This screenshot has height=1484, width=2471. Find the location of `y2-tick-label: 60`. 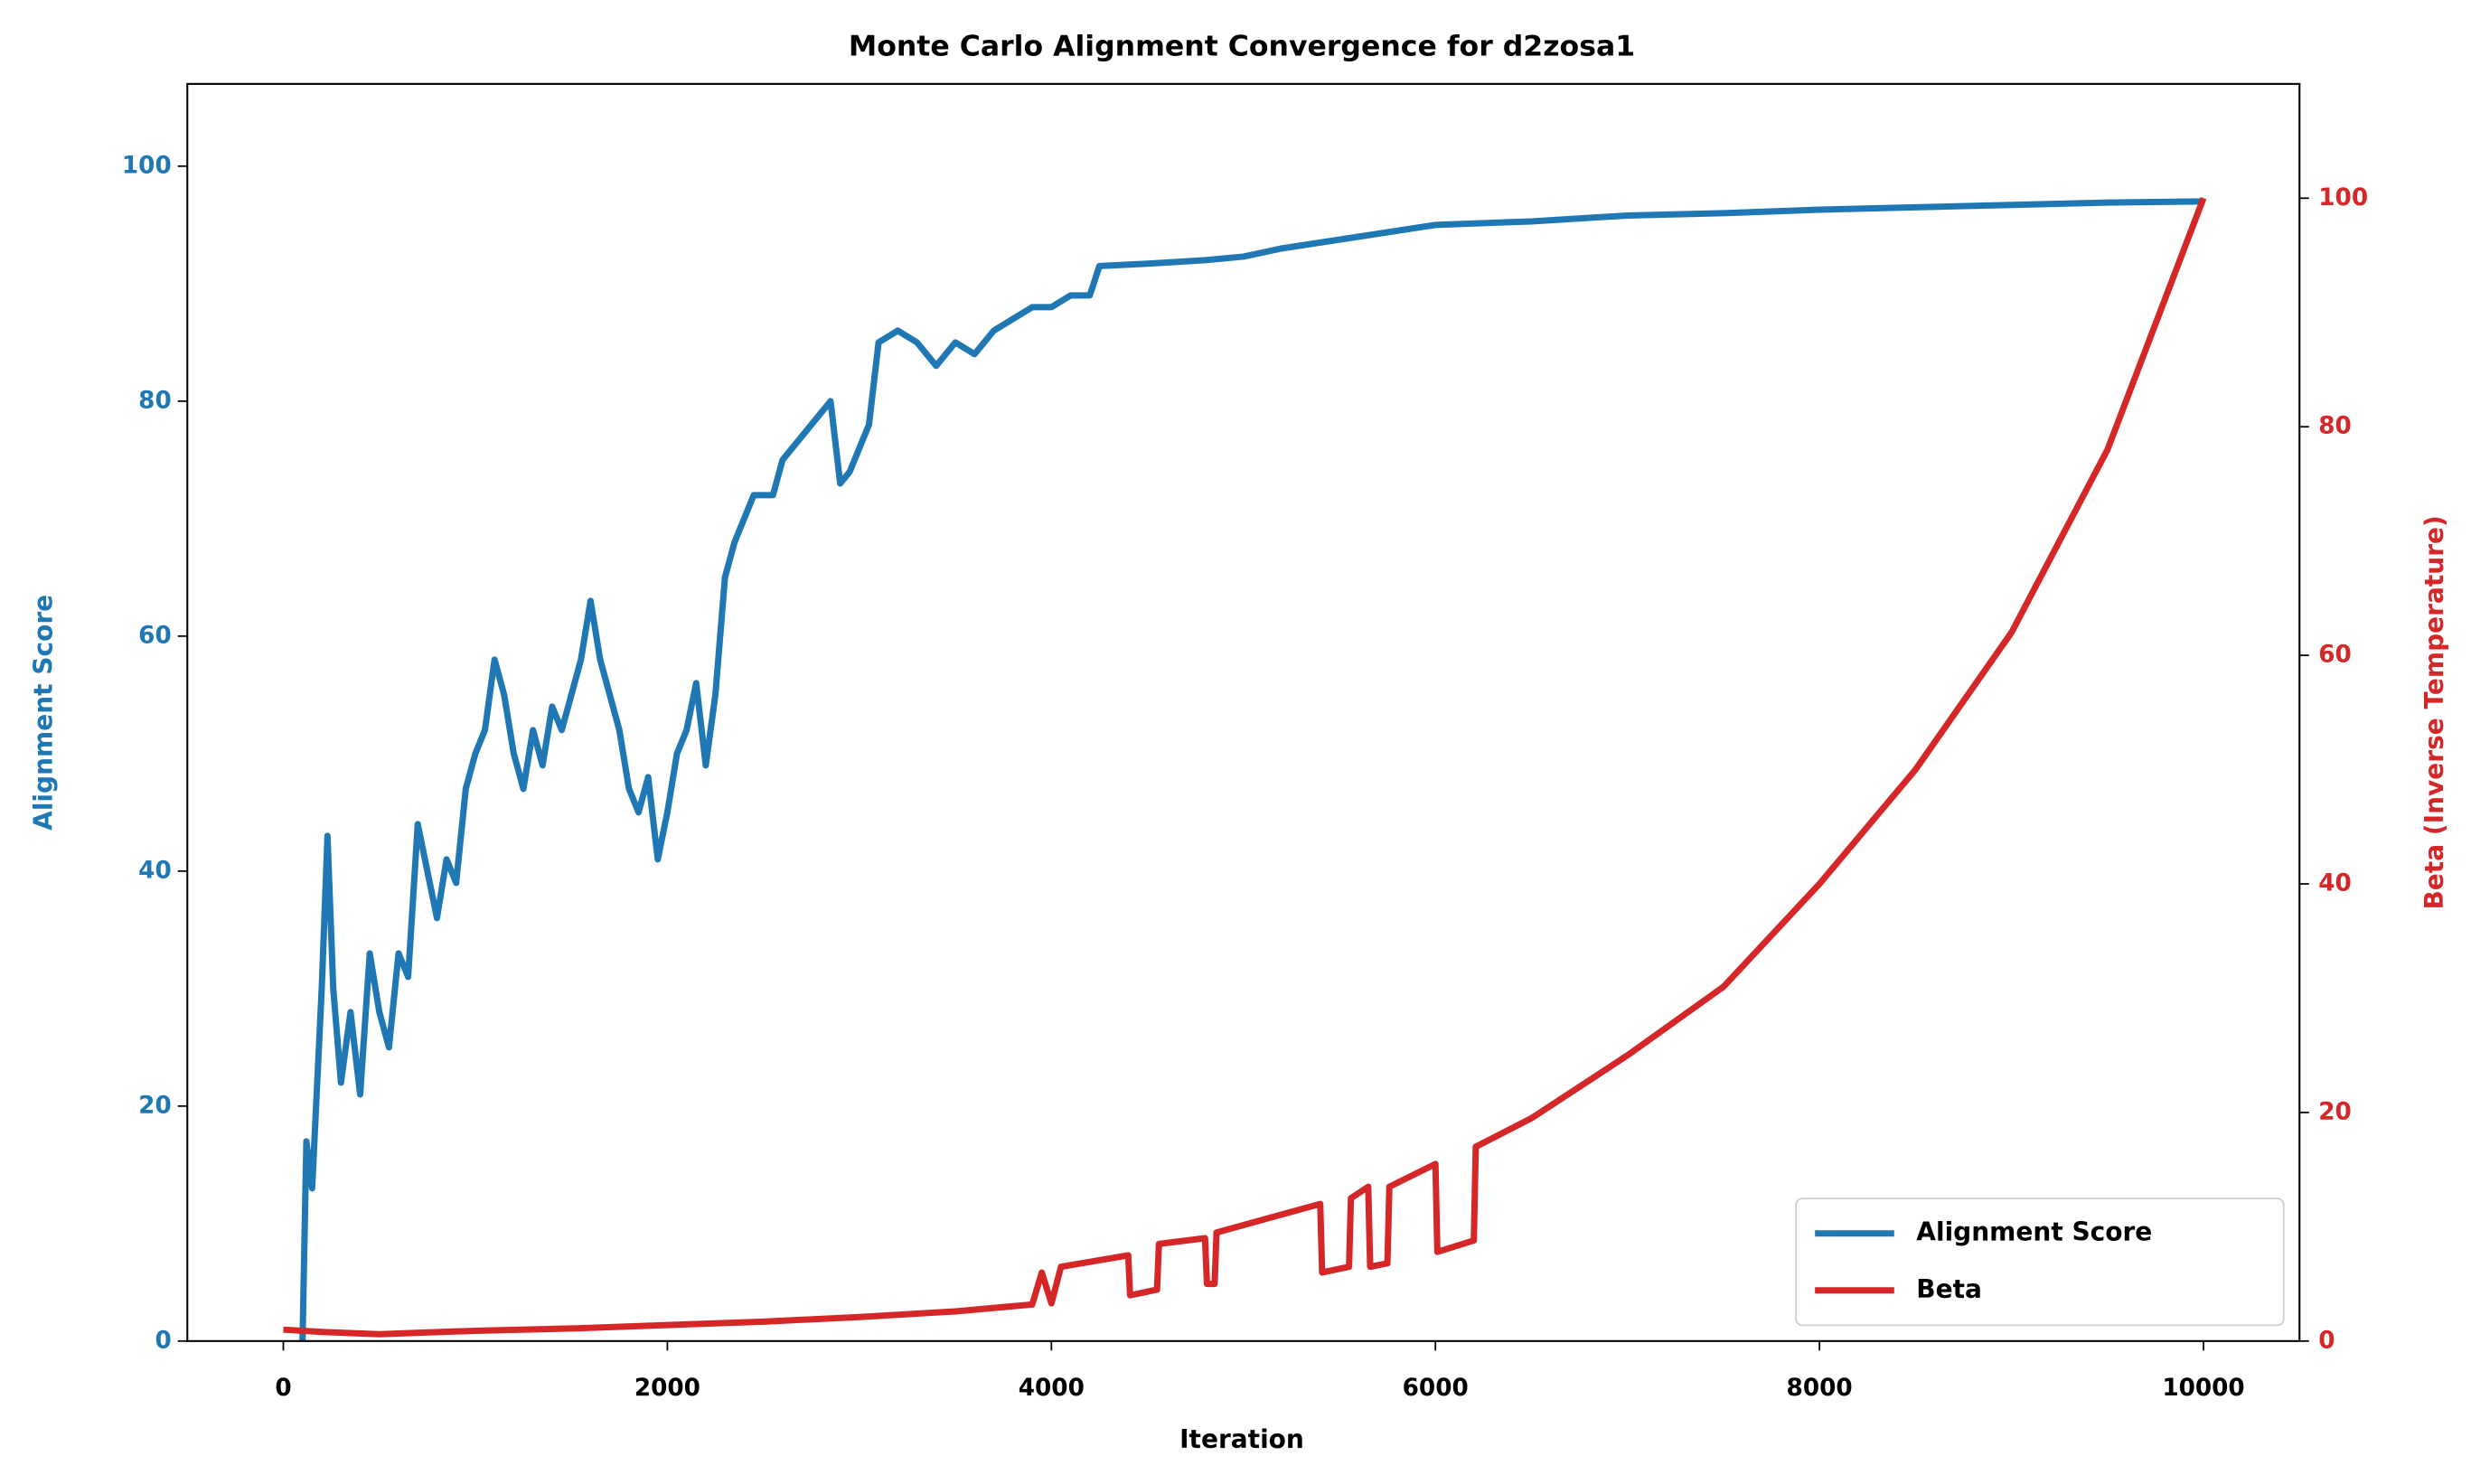

y2-tick-label: 60 is located at coordinates (2335, 655).